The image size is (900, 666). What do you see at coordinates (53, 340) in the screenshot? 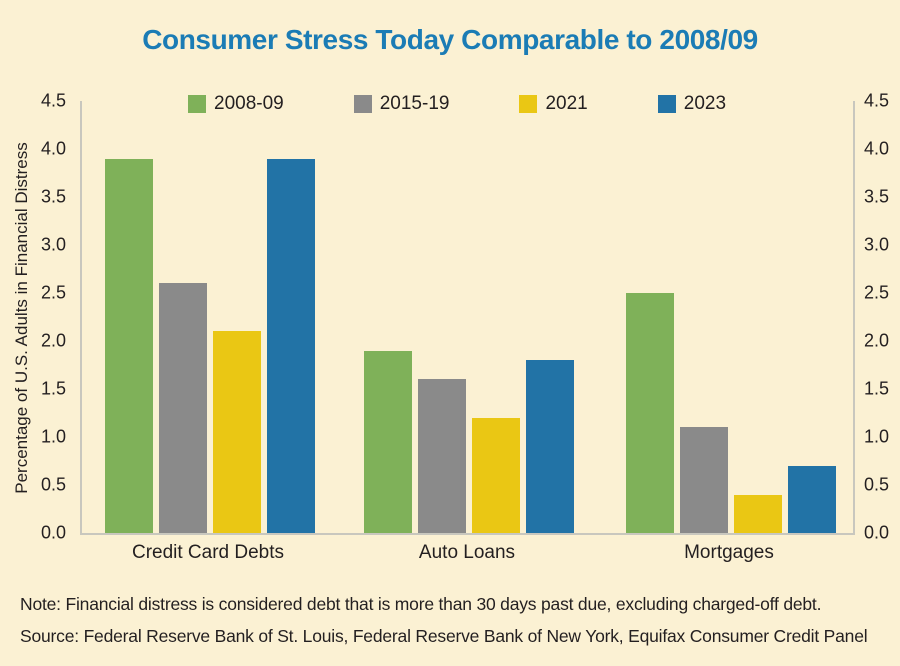
I see `y-tick-left-2-0: 2.0` at bounding box center [53, 340].